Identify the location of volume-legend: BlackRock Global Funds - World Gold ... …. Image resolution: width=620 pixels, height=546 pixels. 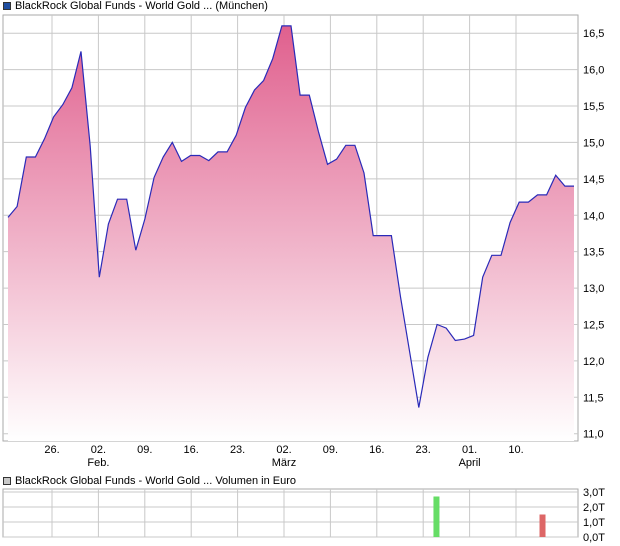
(149, 481).